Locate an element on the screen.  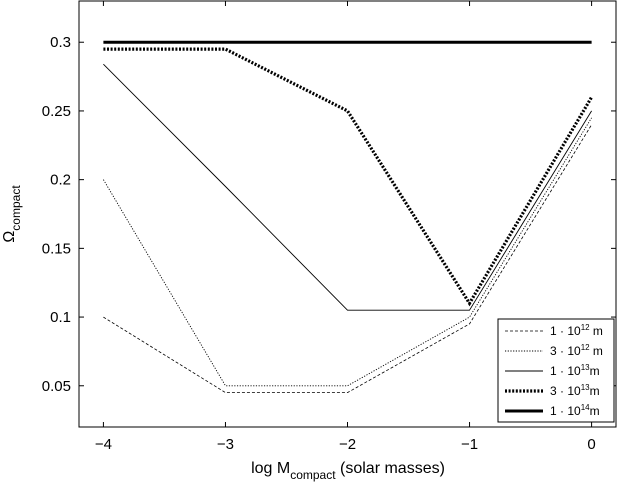
y-axis-label-sub: compact is located at coordinates (16, 208).